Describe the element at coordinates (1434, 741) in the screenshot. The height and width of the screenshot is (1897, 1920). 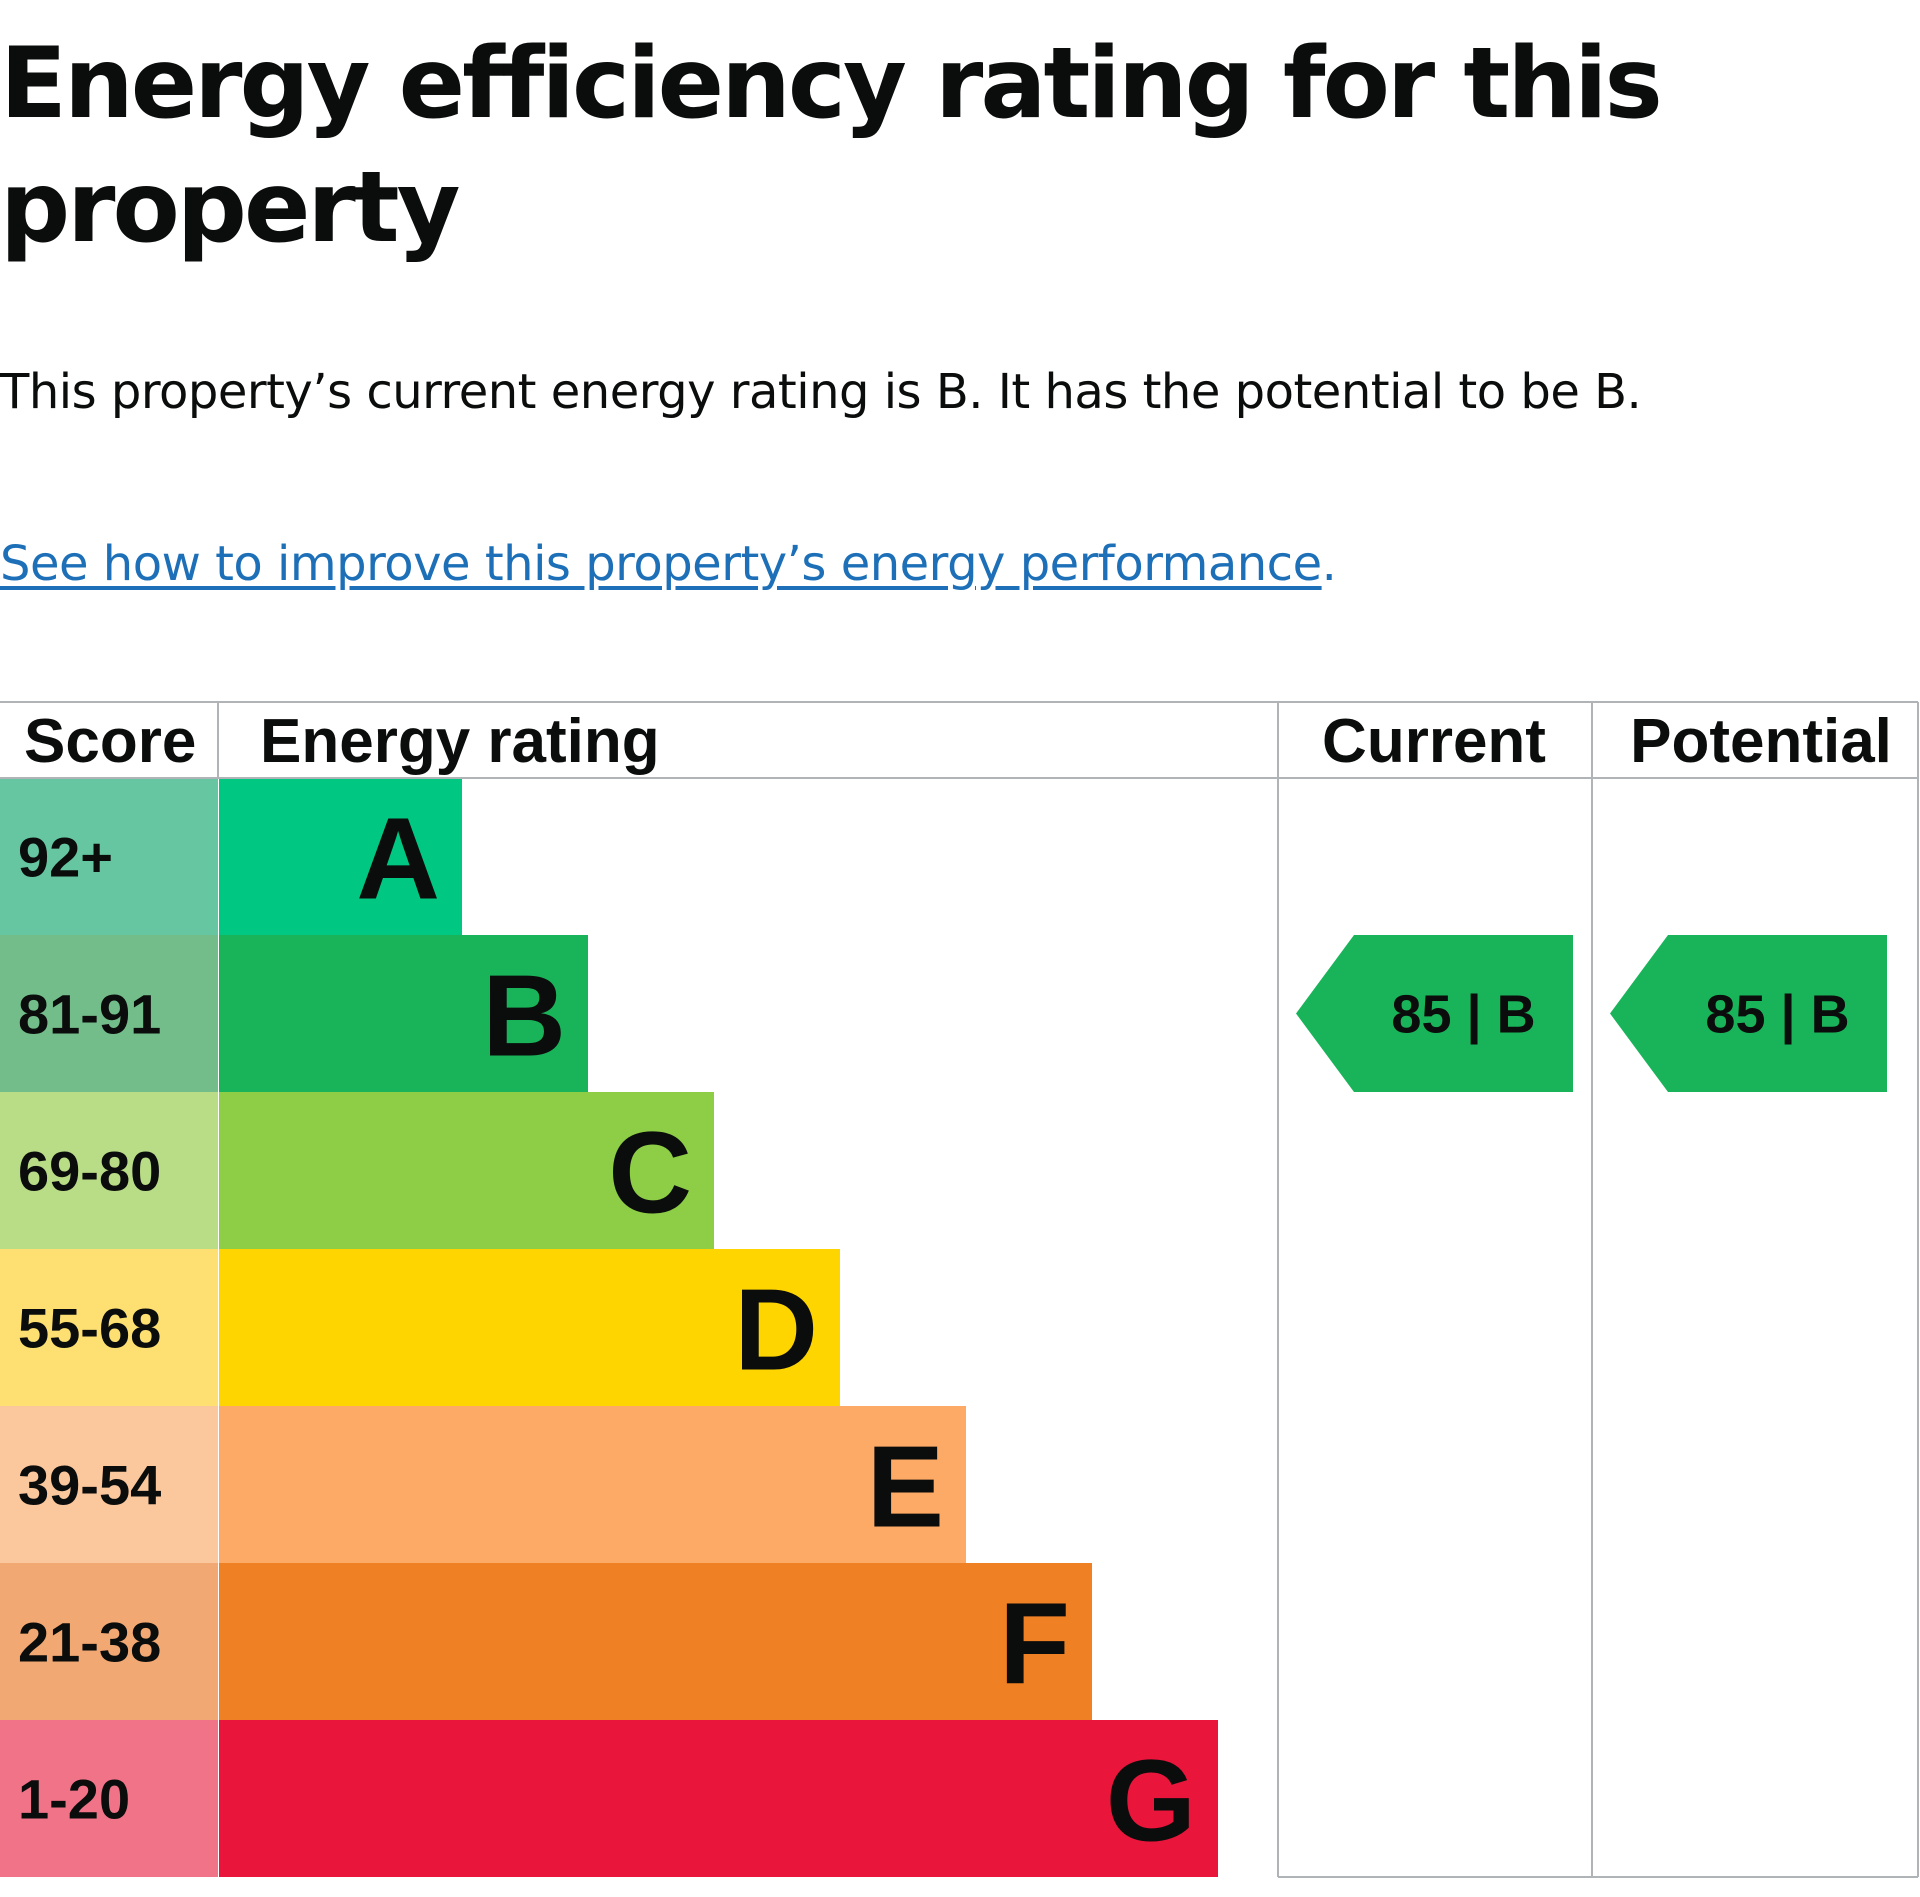
I see `header-current: Current` at that location.